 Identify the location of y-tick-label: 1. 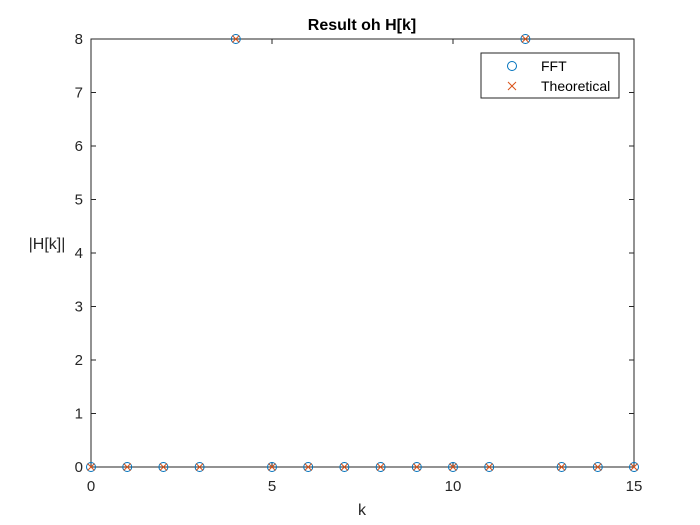
(79, 414).